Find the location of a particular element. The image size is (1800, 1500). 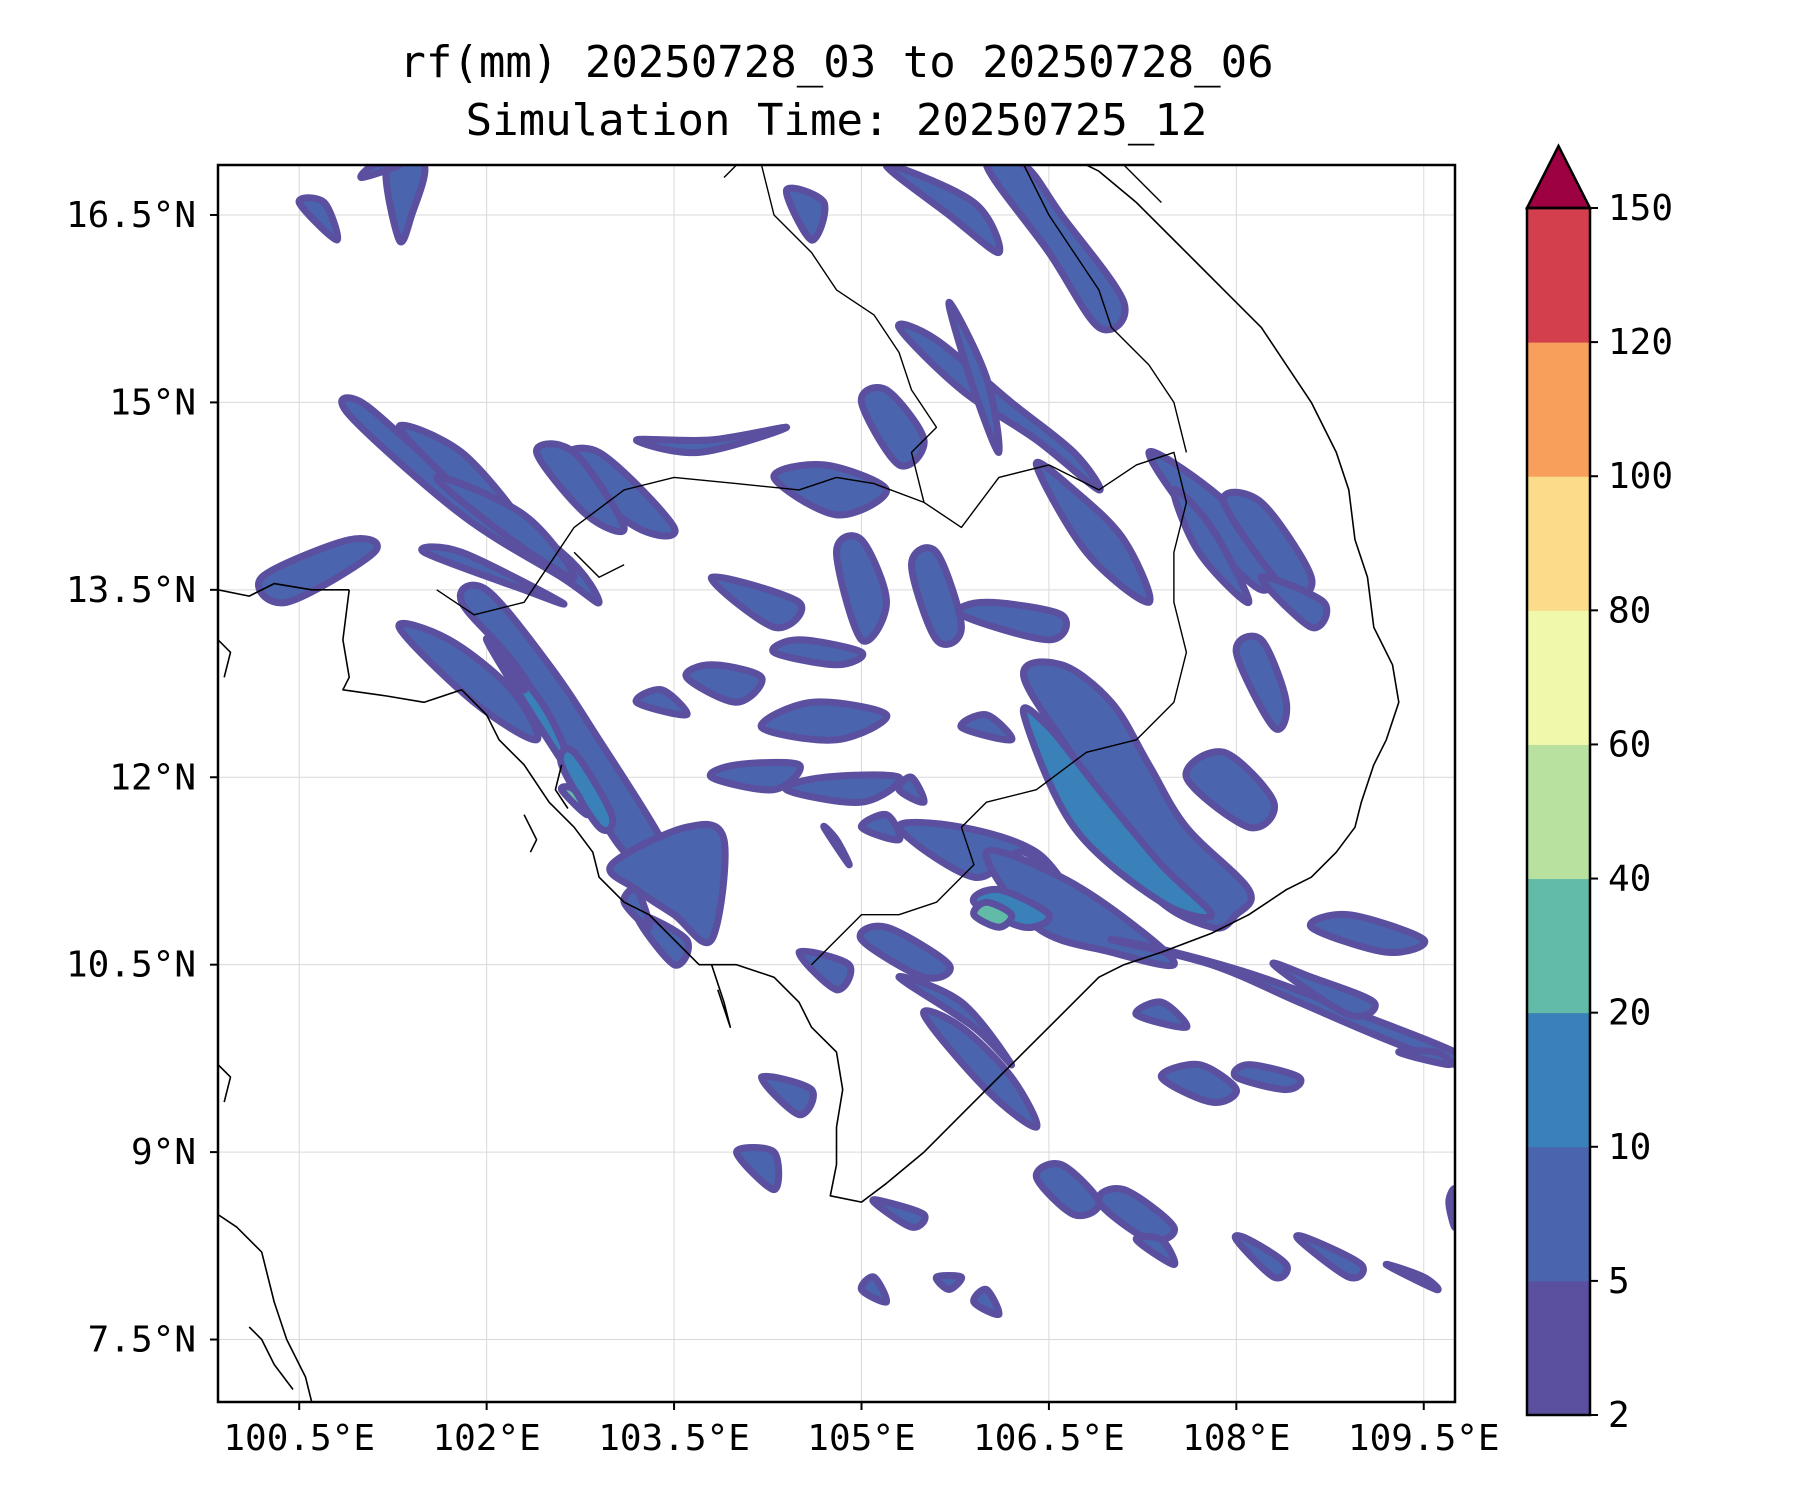

colorbar-tick-label: 2 is located at coordinates (1619, 1415).